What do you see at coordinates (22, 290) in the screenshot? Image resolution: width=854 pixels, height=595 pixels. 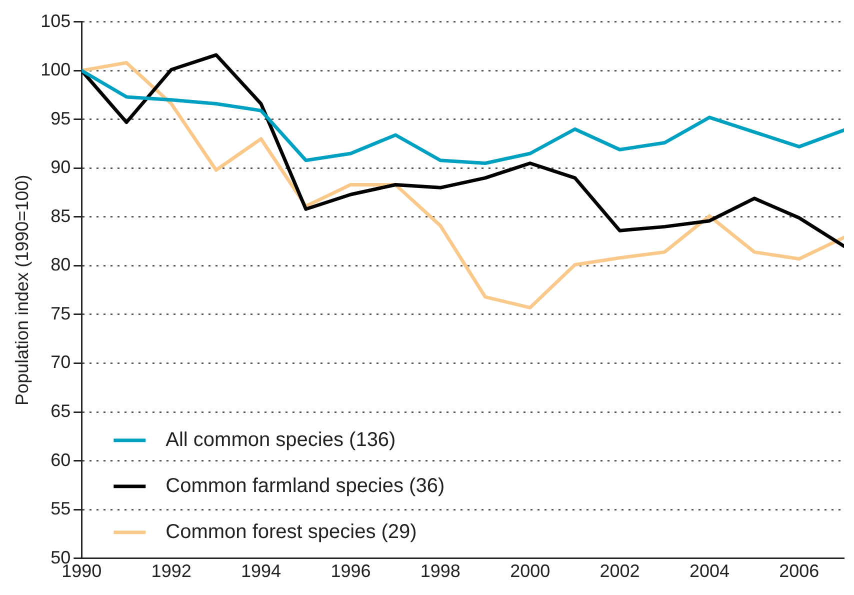 I see `y-axis-title: Population index (1990=100)` at bounding box center [22, 290].